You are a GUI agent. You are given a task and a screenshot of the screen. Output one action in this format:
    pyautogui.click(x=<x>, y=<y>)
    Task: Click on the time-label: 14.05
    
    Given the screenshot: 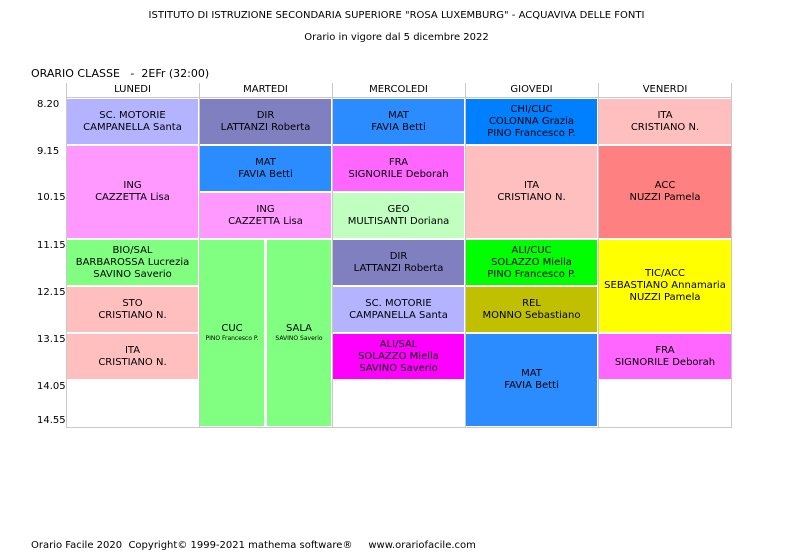 What is the action you would take?
    pyautogui.click(x=51, y=386)
    